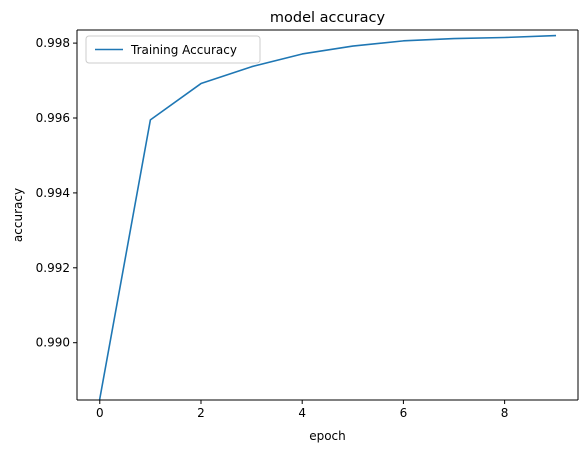 The width and height of the screenshot is (585, 453). Describe the element at coordinates (302, 413) in the screenshot. I see `x-tick-label: 4` at that location.